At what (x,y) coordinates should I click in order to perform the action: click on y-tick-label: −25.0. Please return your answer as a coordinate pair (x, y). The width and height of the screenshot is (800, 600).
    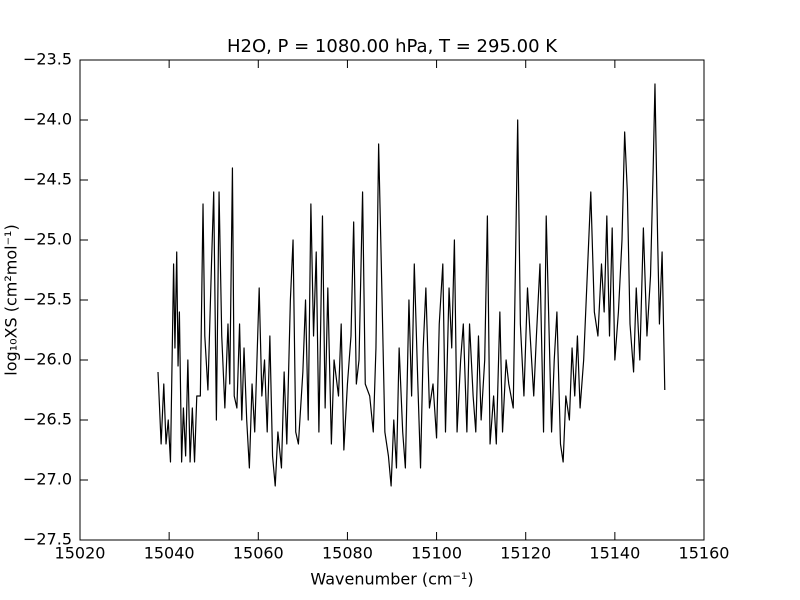
    Looking at the image, I should click on (47, 239).